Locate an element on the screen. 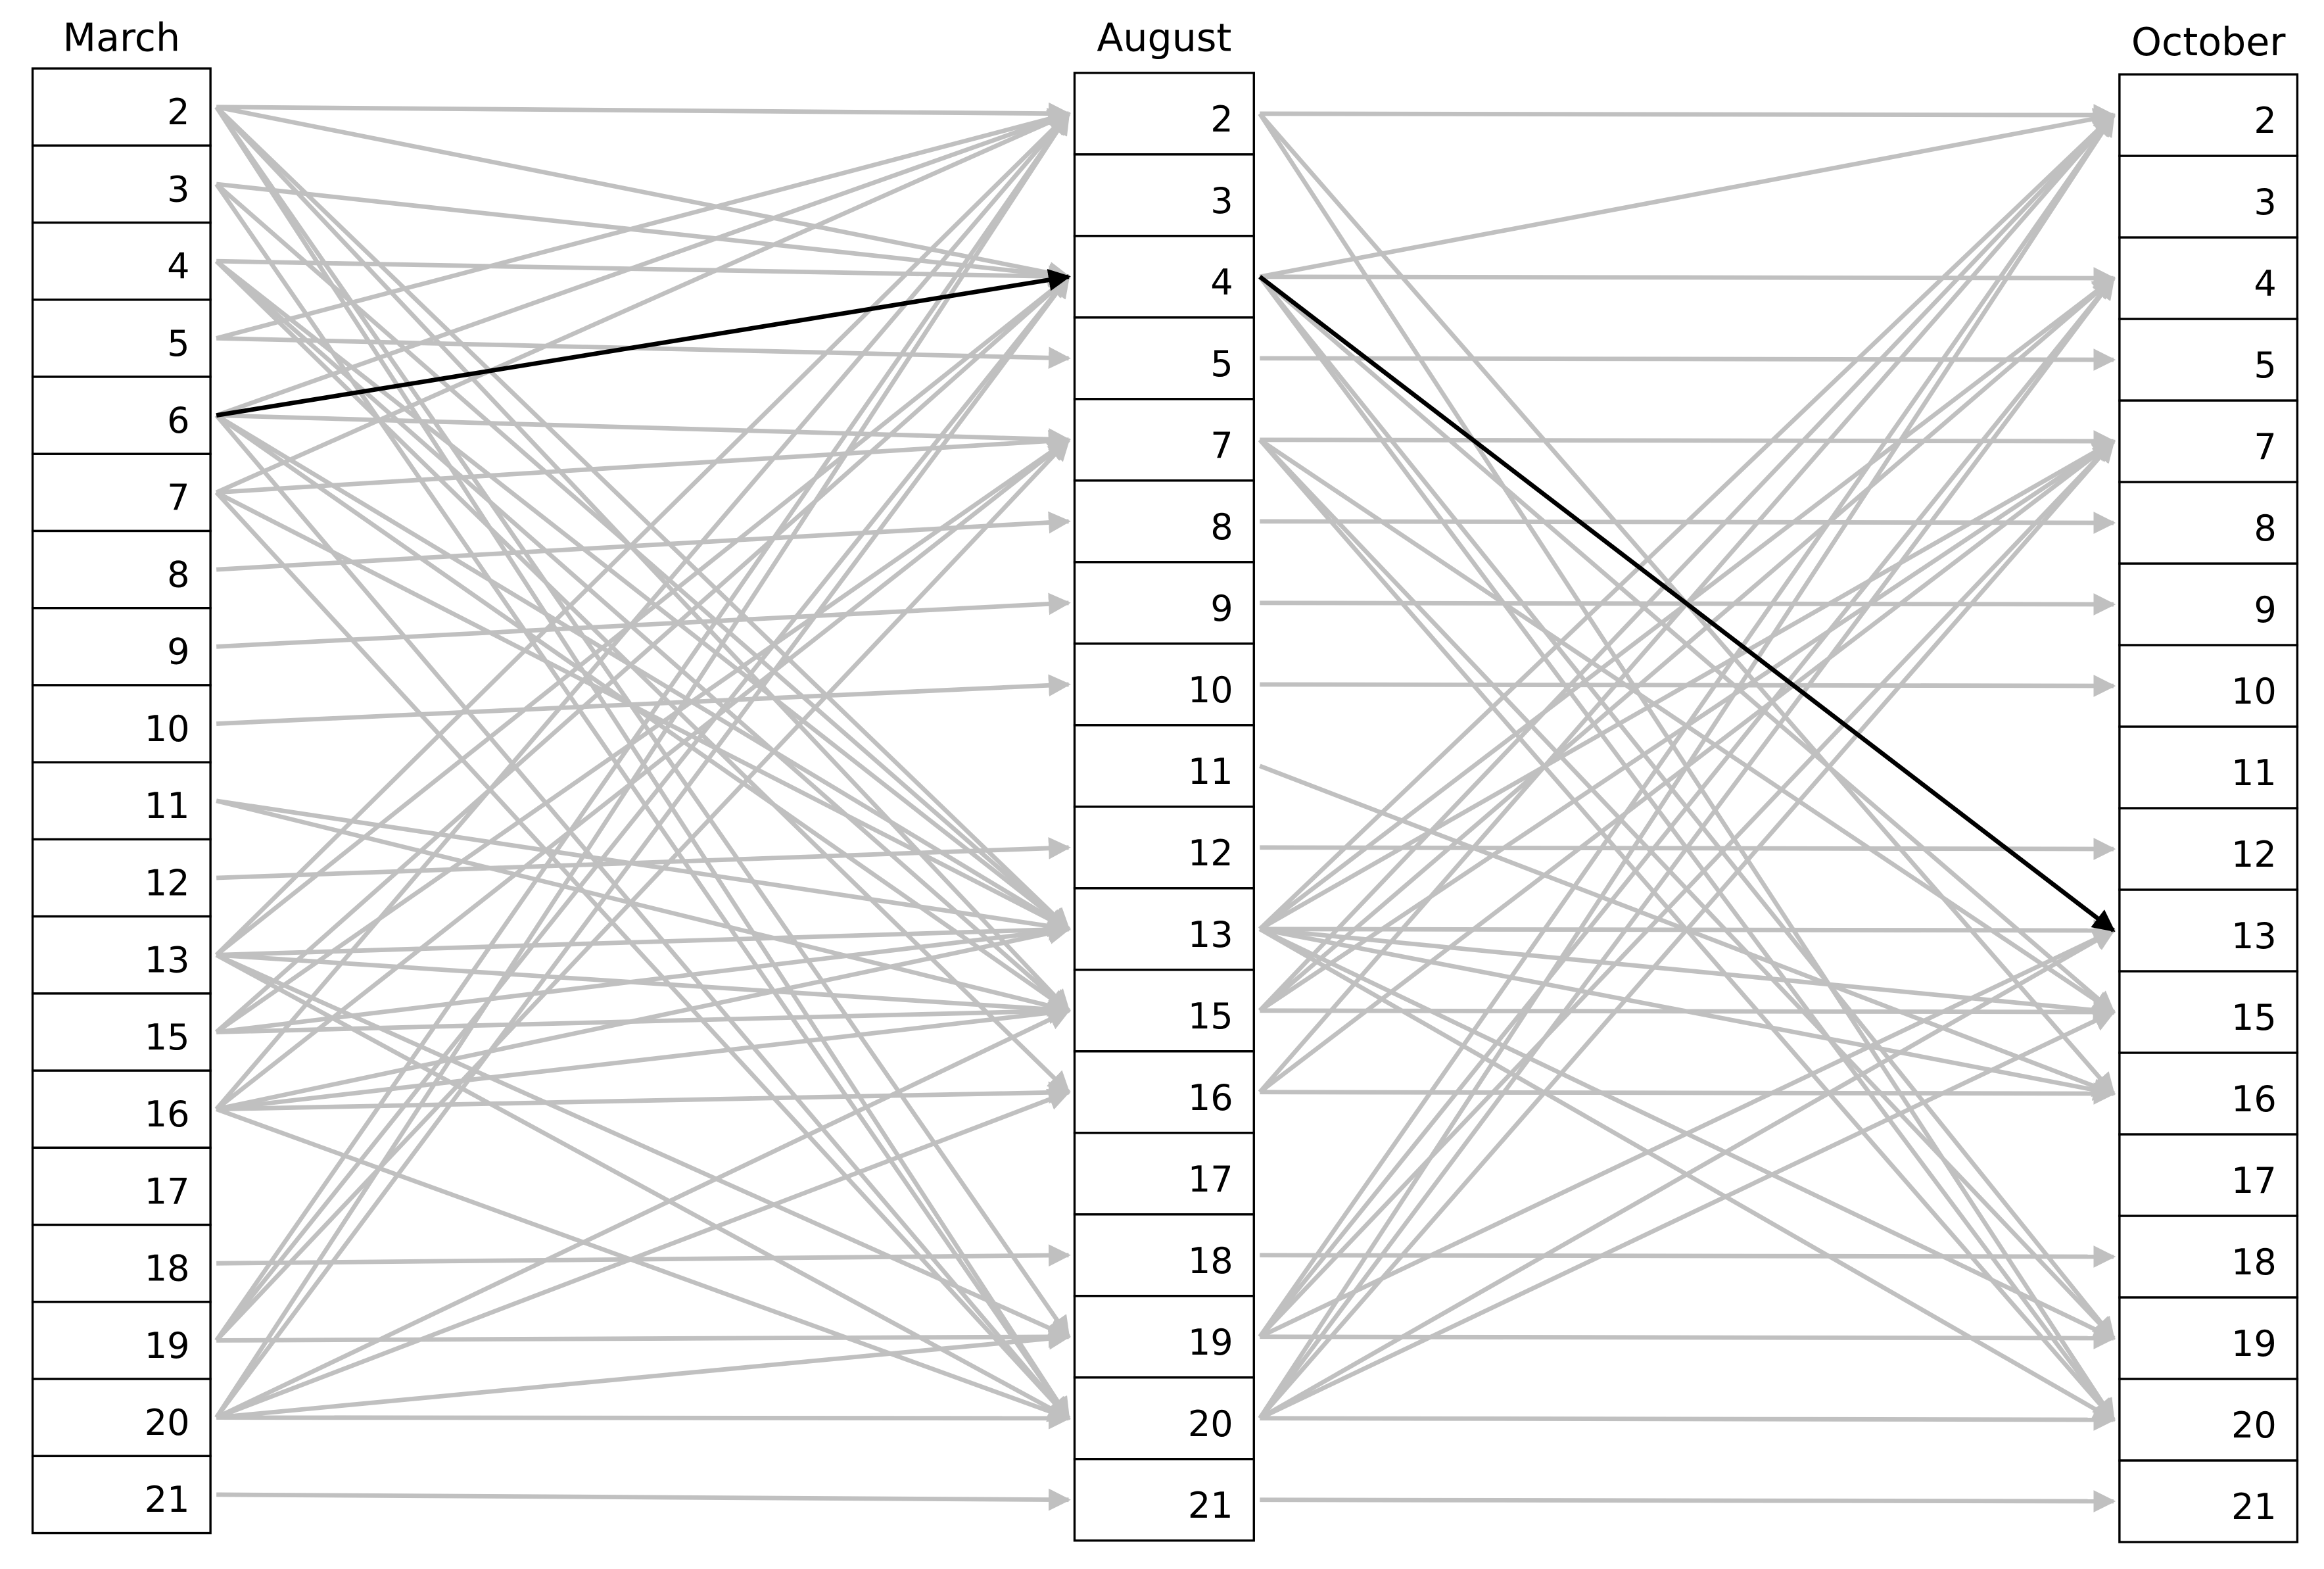 Image resolution: width=2324 pixels, height=1569 pixels. cell-label: 18 is located at coordinates (168, 1269).